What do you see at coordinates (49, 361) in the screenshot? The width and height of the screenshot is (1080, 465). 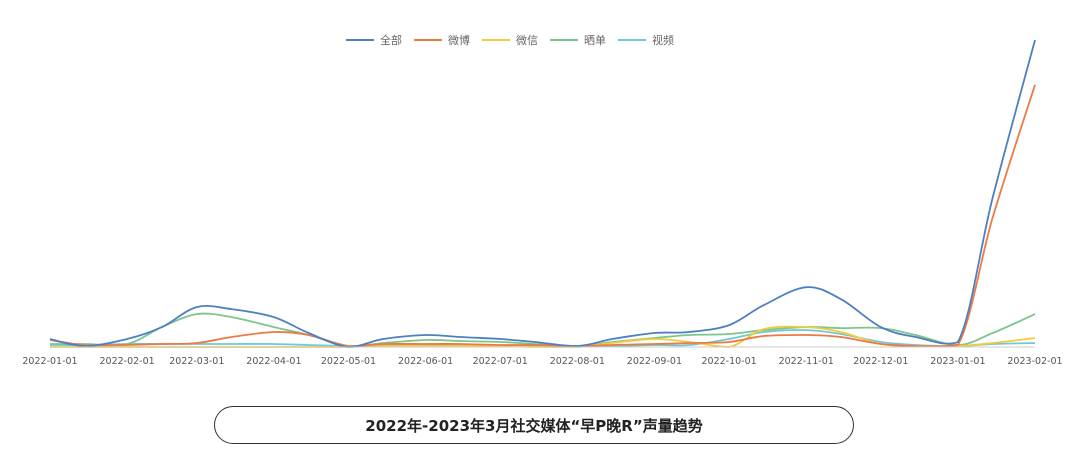 I see `x-tick-label: 2022-01-01` at bounding box center [49, 361].